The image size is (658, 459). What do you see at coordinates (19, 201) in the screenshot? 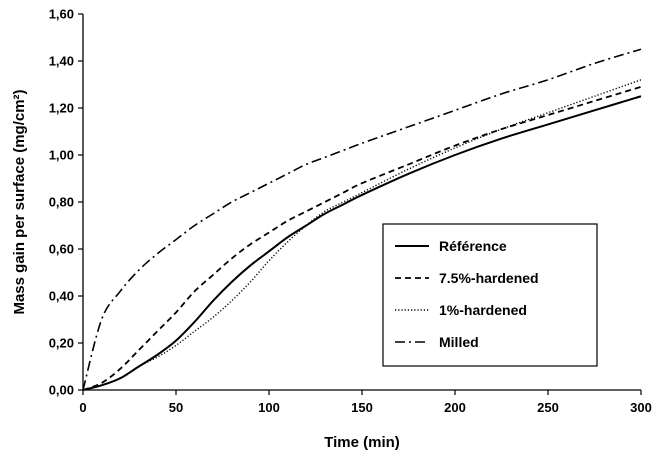
I see `y-axis-title: Mass gain per surface (mg/cm²)` at bounding box center [19, 201].